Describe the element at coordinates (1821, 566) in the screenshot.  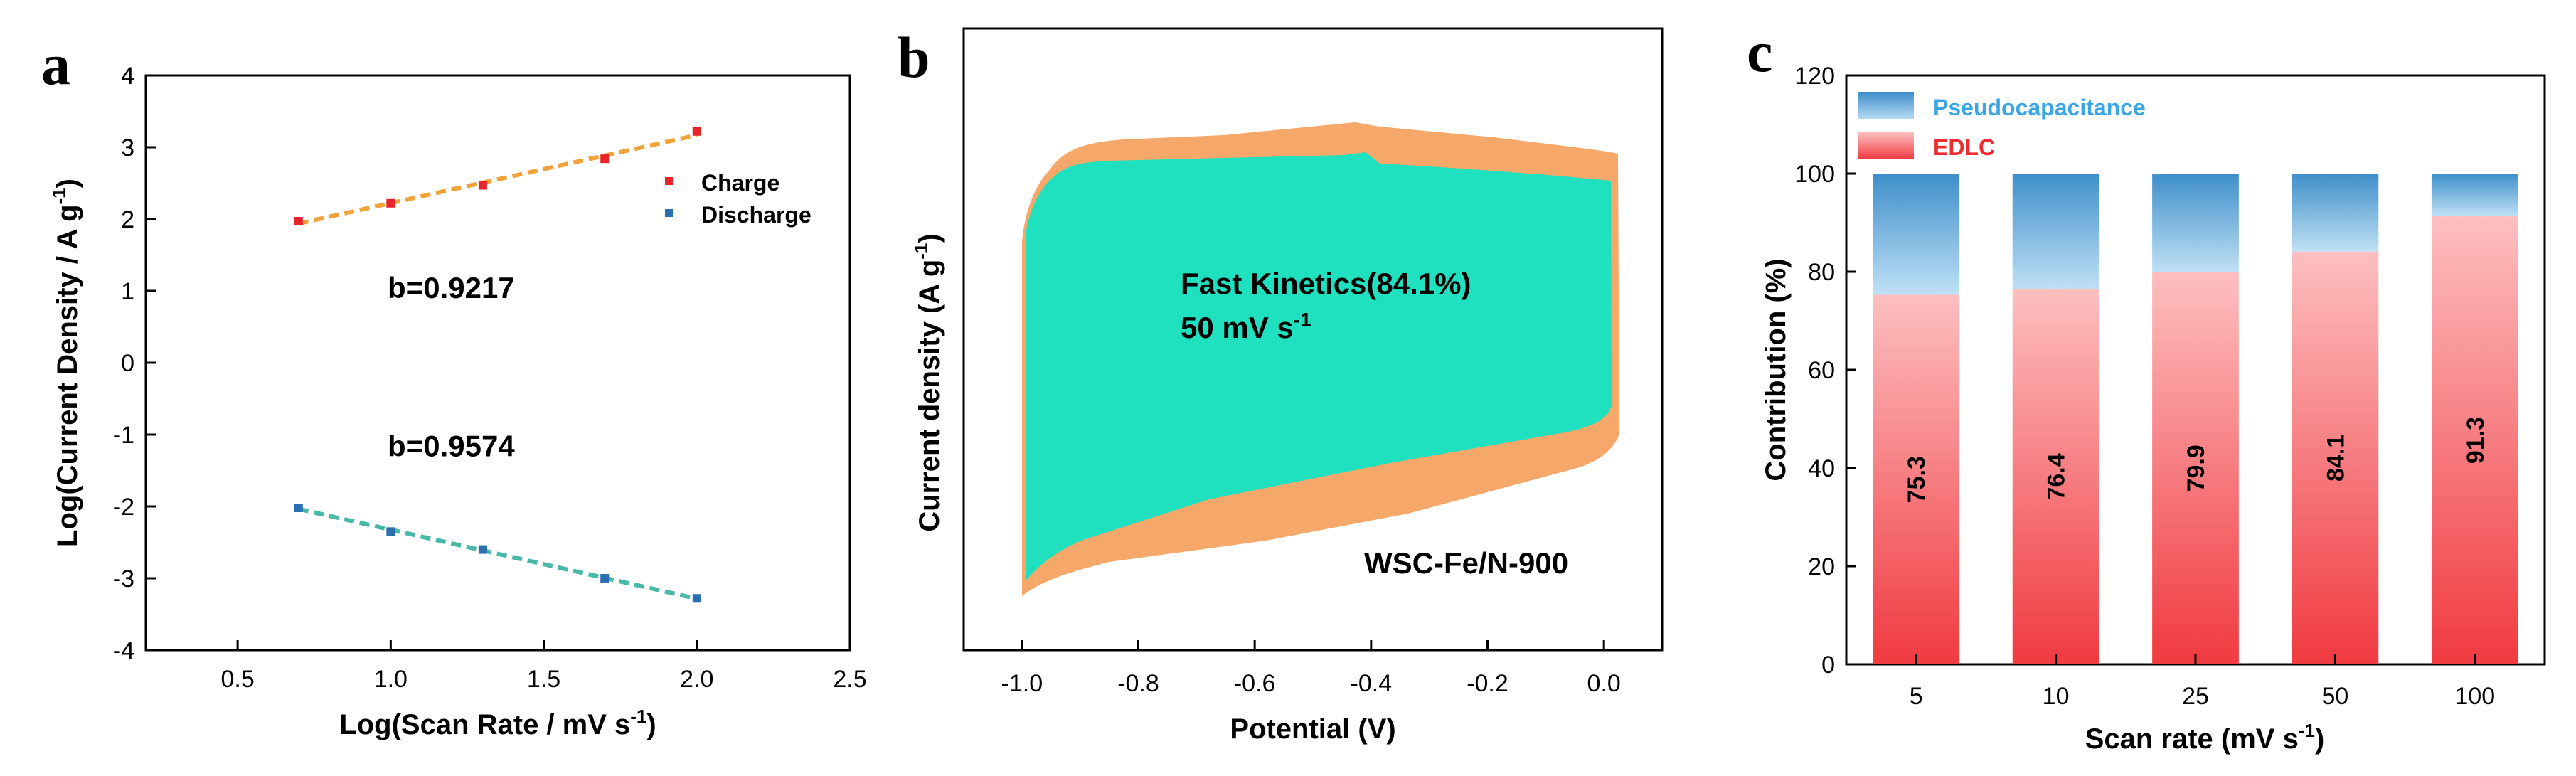
I see `y-tick-label: 20` at that location.